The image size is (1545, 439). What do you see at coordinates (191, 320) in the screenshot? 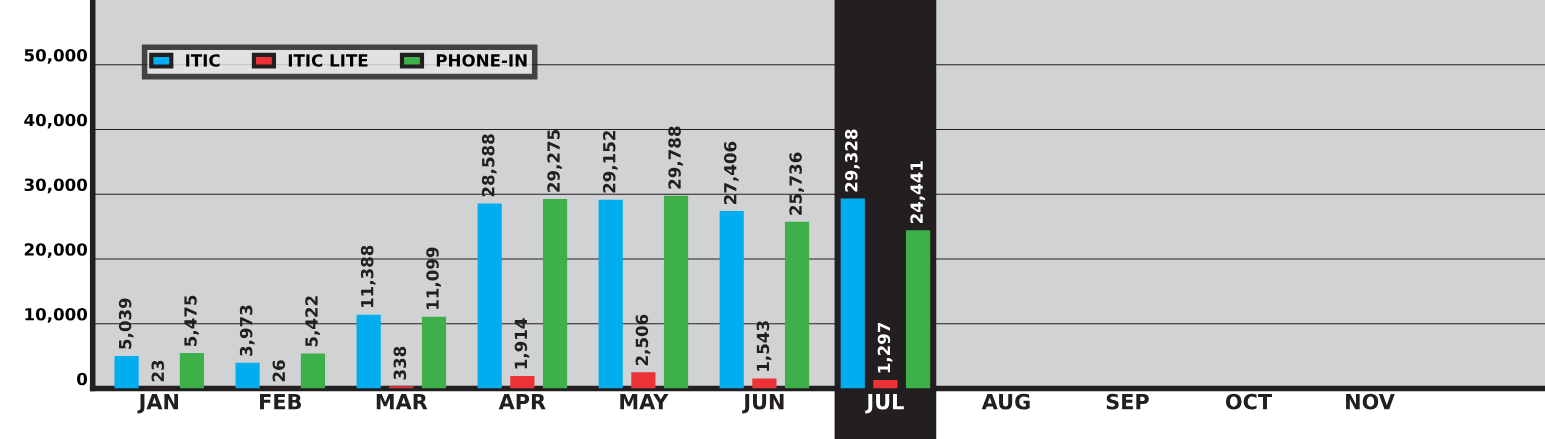
I see `data-label: 5,475` at bounding box center [191, 320].